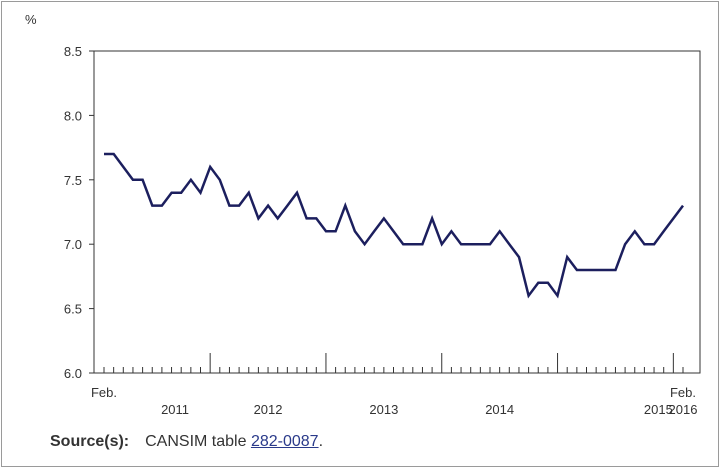 This screenshot has width=720, height=468. I want to click on x-year-label: 2012, so click(268, 409).